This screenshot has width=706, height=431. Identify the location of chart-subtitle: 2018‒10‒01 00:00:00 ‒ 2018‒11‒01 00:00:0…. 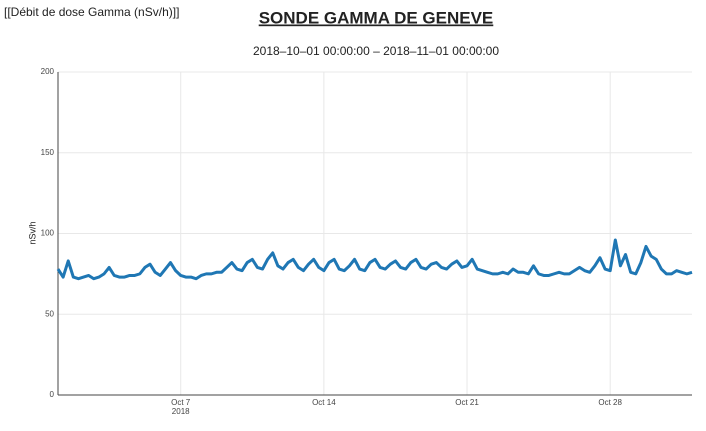
(376, 51).